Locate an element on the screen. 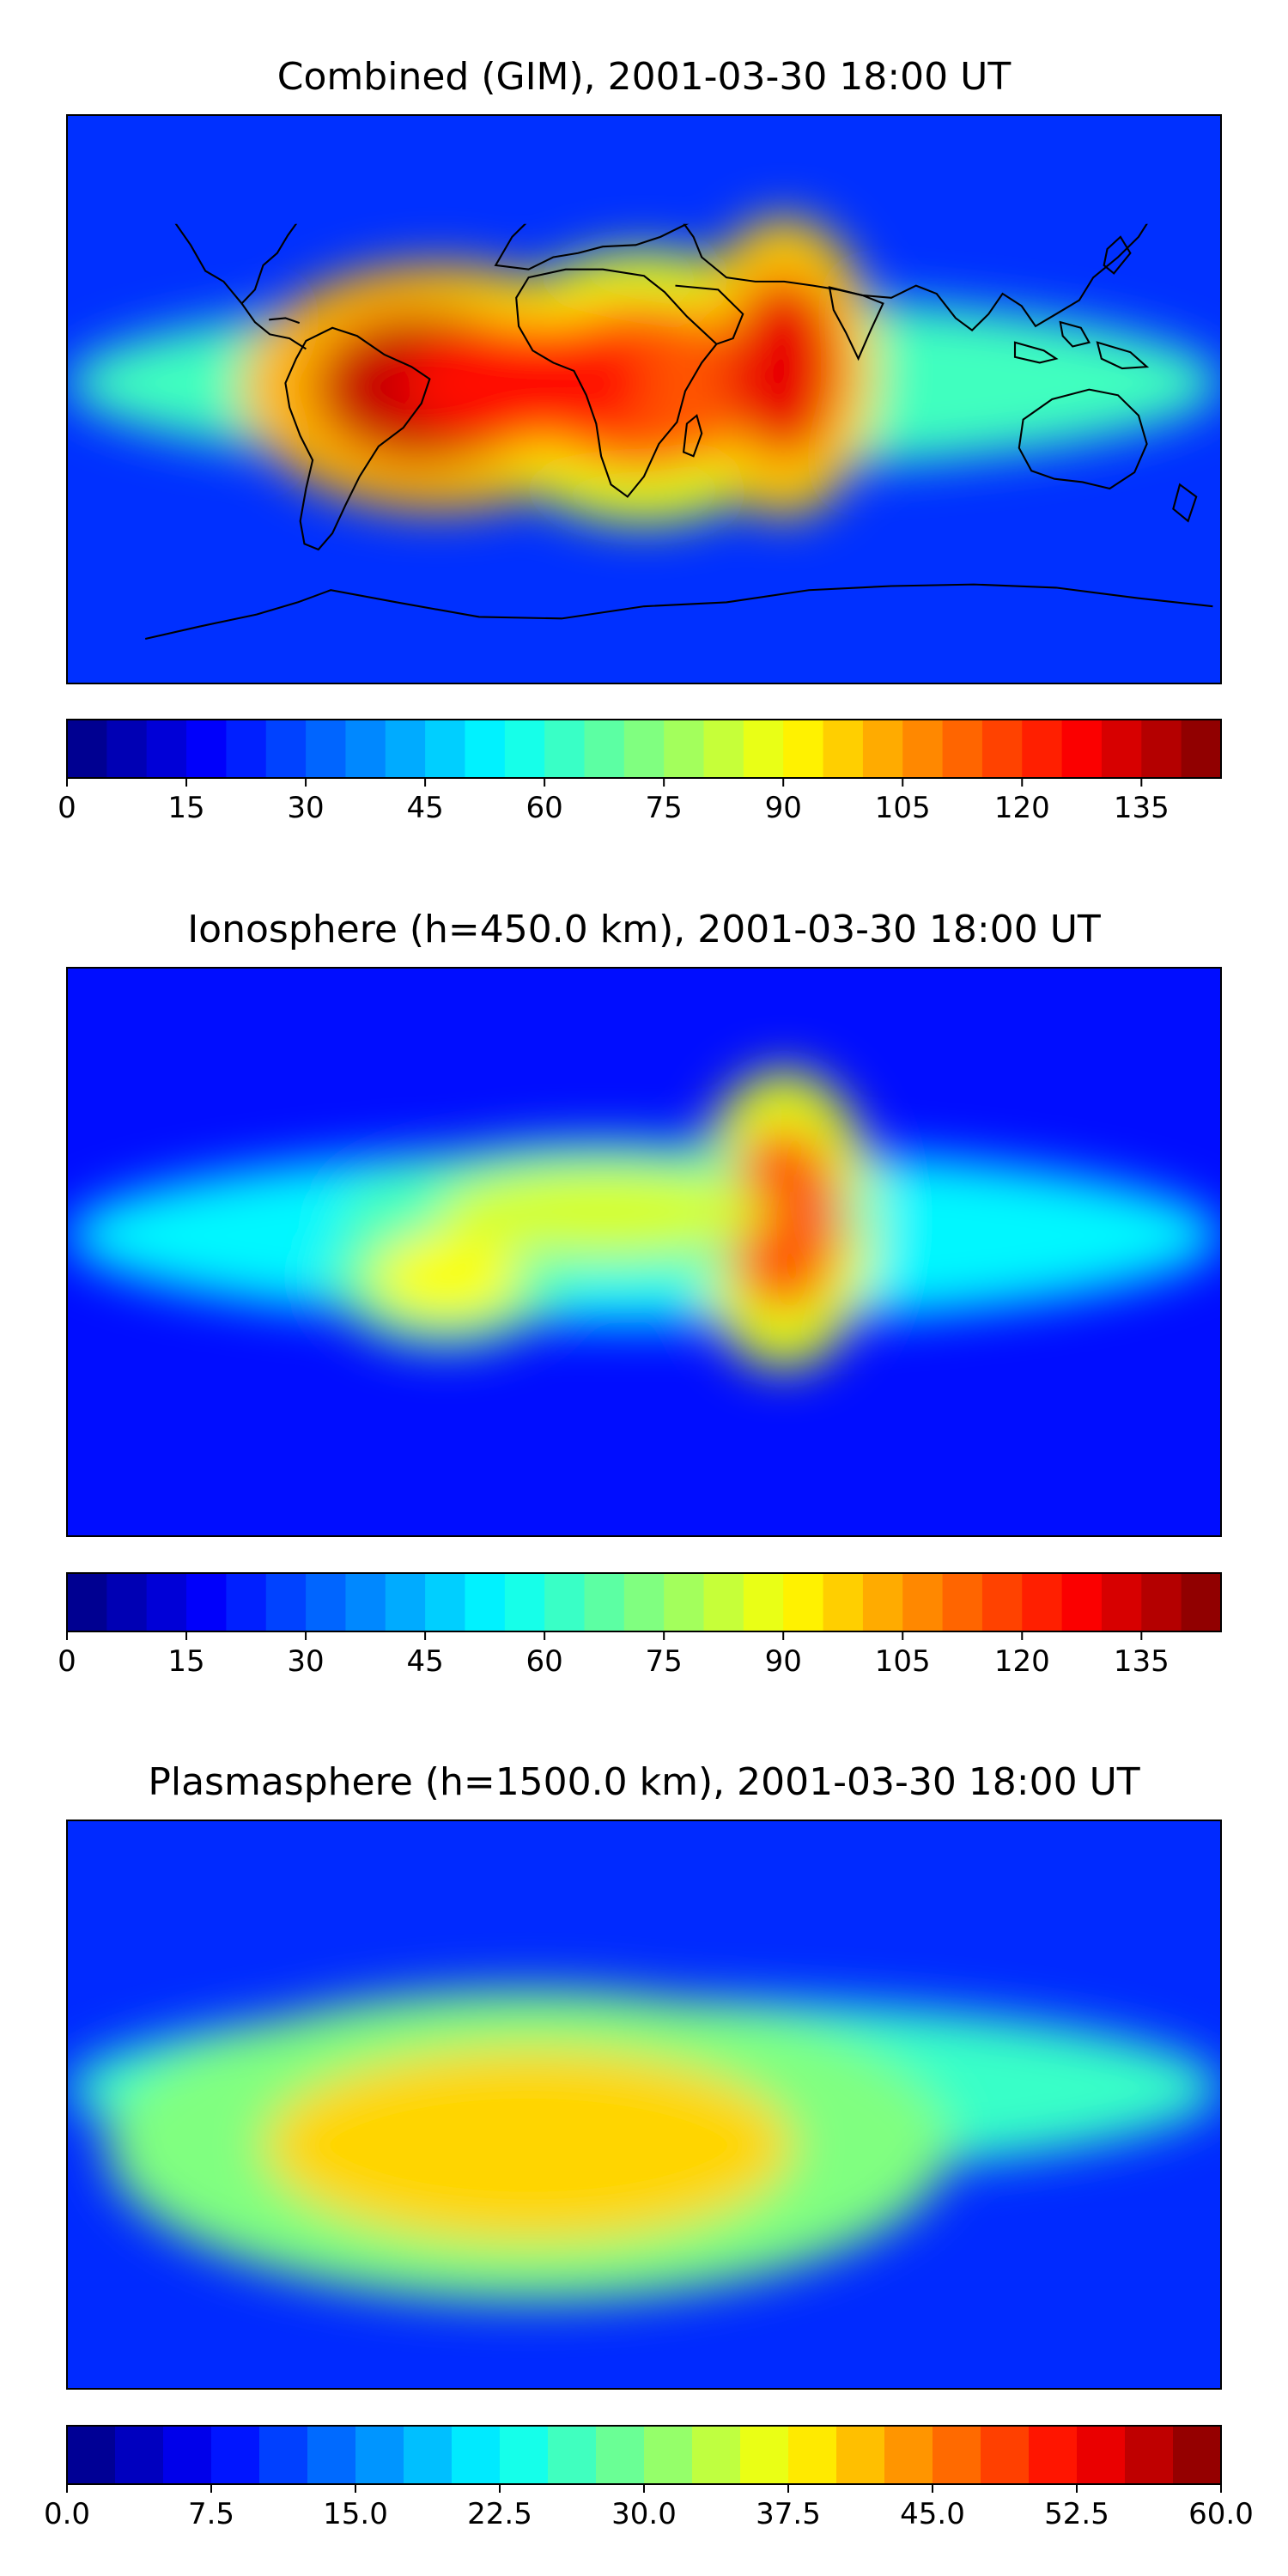  hotspot-layer is located at coordinates (644, 370).